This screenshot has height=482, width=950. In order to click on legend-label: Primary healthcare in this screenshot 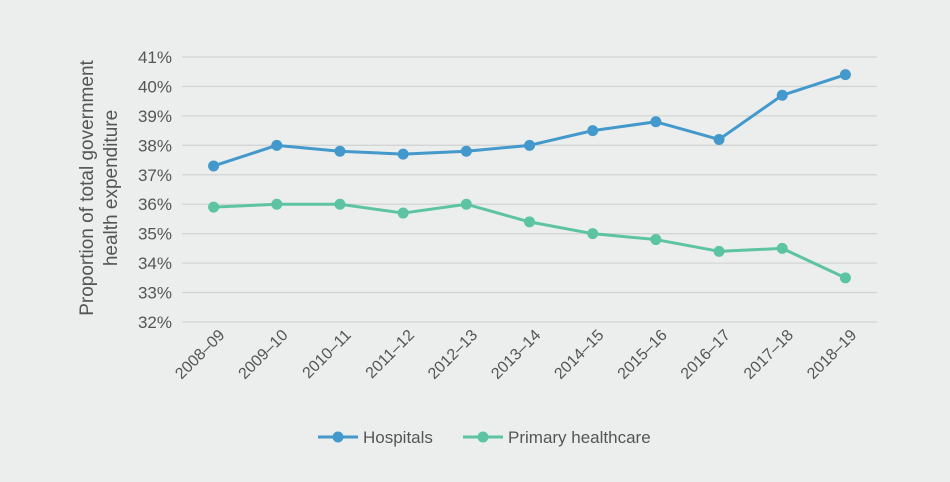, I will do `click(579, 437)`.